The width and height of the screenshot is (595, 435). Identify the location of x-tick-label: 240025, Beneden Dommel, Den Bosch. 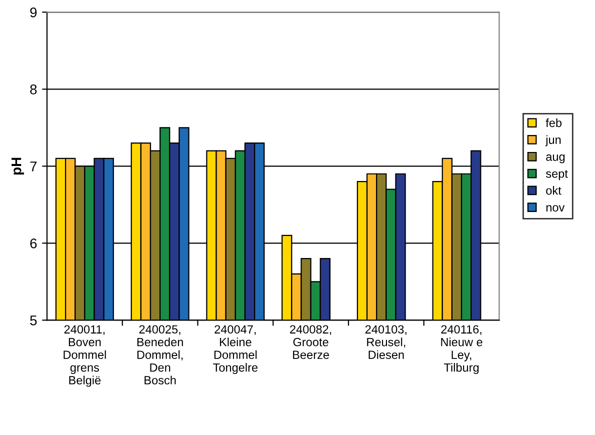
(160, 354).